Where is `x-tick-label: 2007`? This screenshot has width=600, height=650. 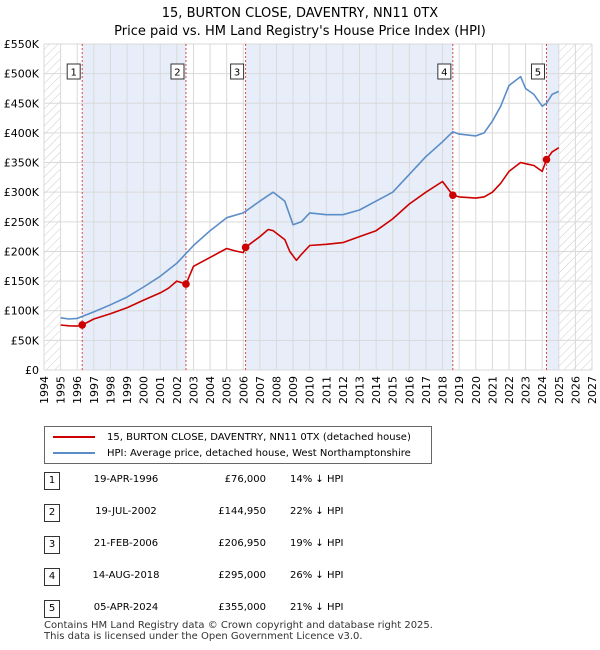
x-tick-label: 2007 is located at coordinates (260, 390).